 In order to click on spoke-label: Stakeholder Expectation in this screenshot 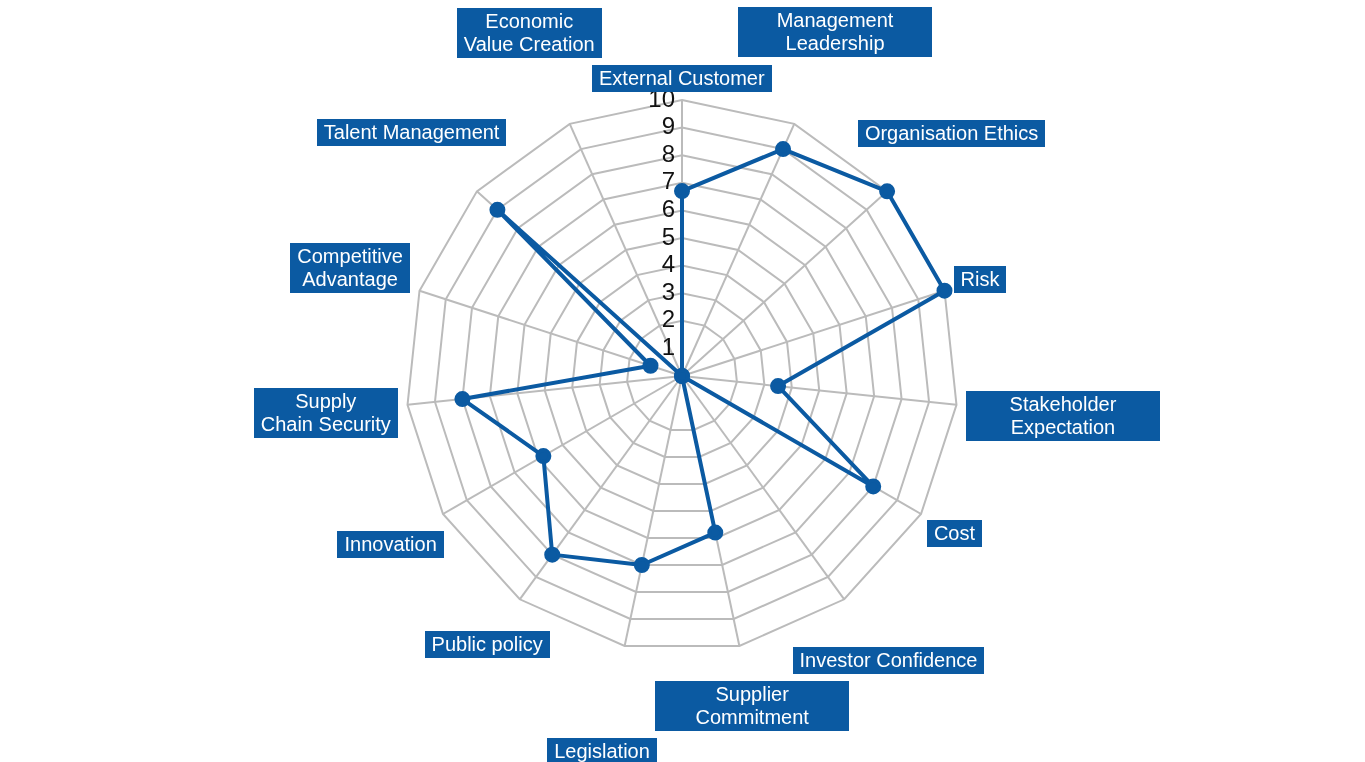, I will do `click(1062, 416)`.